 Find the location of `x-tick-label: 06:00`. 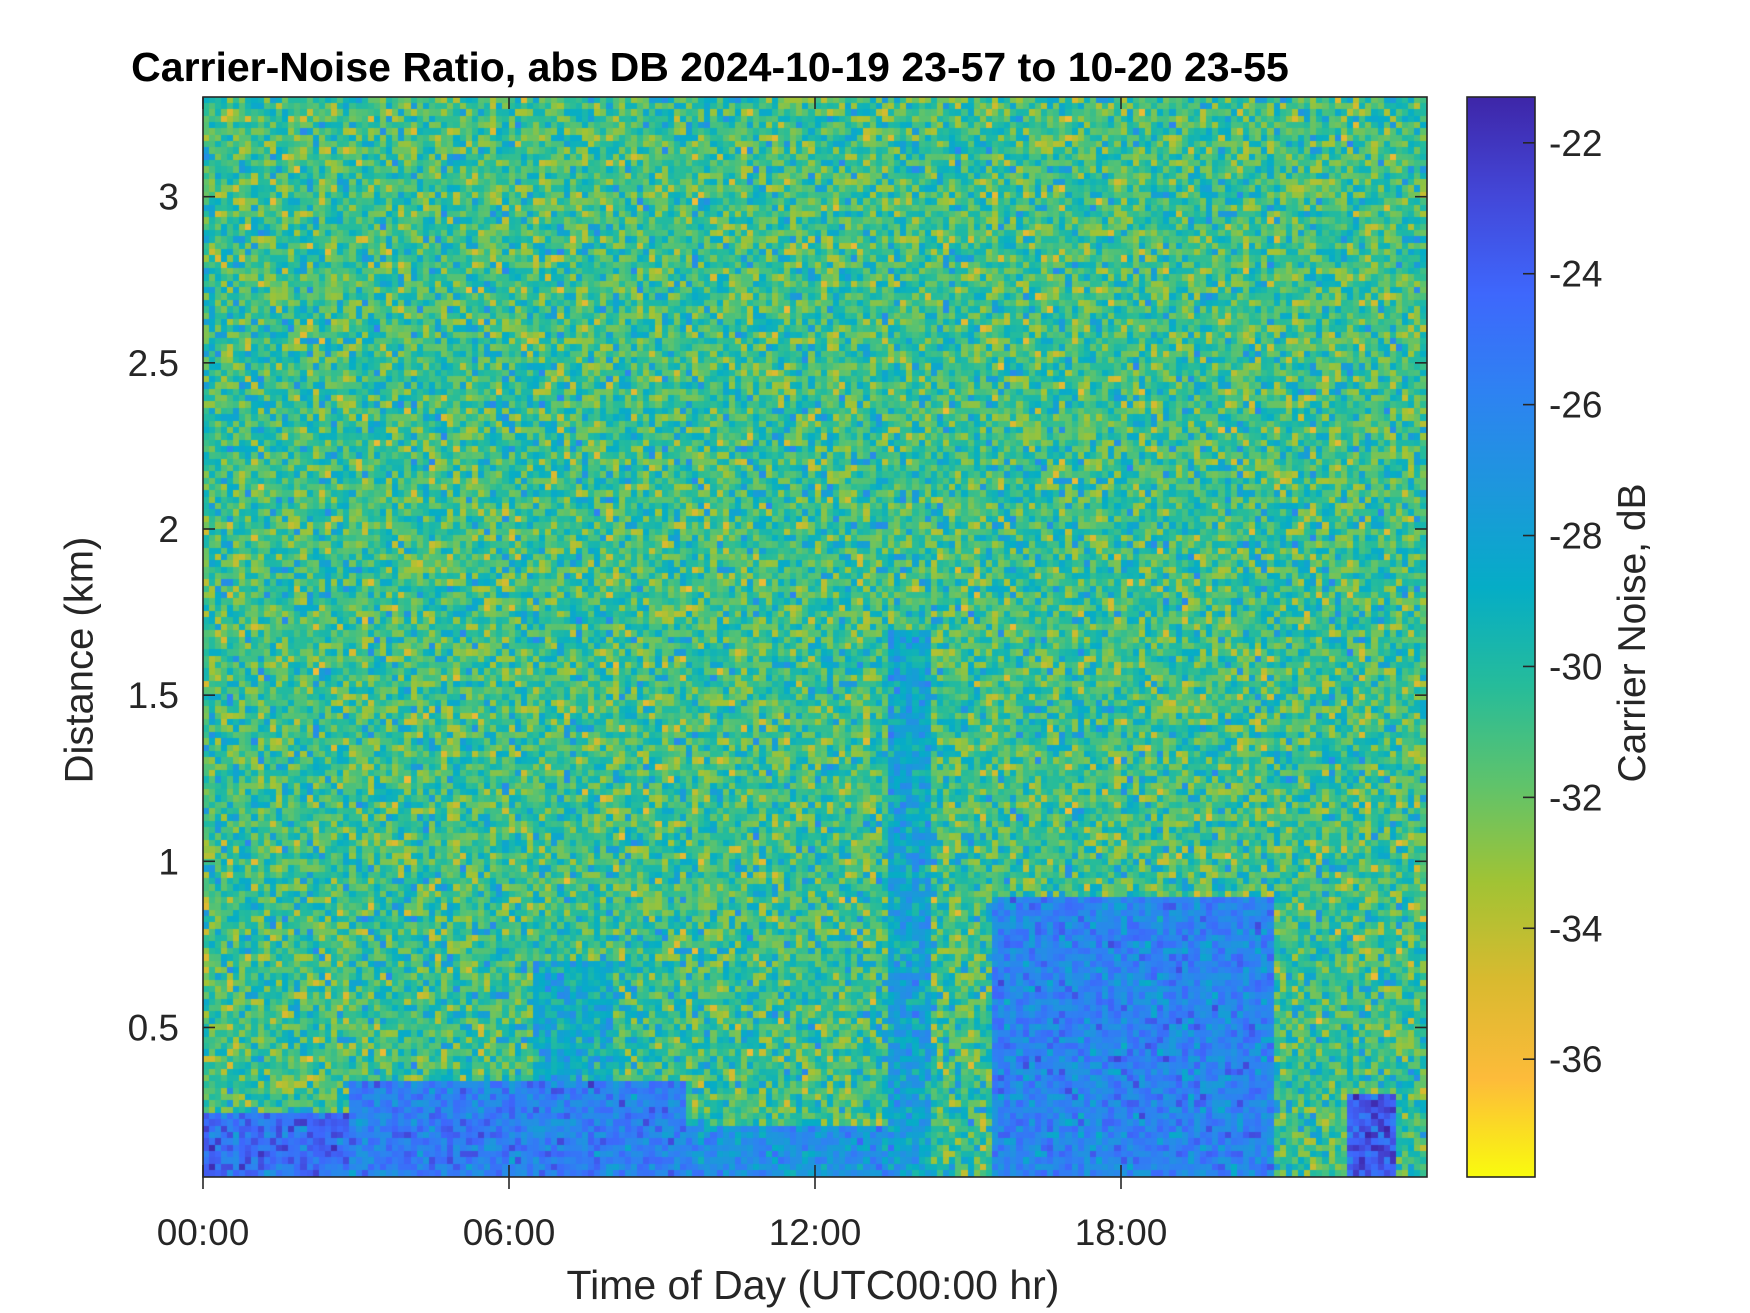

x-tick-label: 06:00 is located at coordinates (509, 1232).